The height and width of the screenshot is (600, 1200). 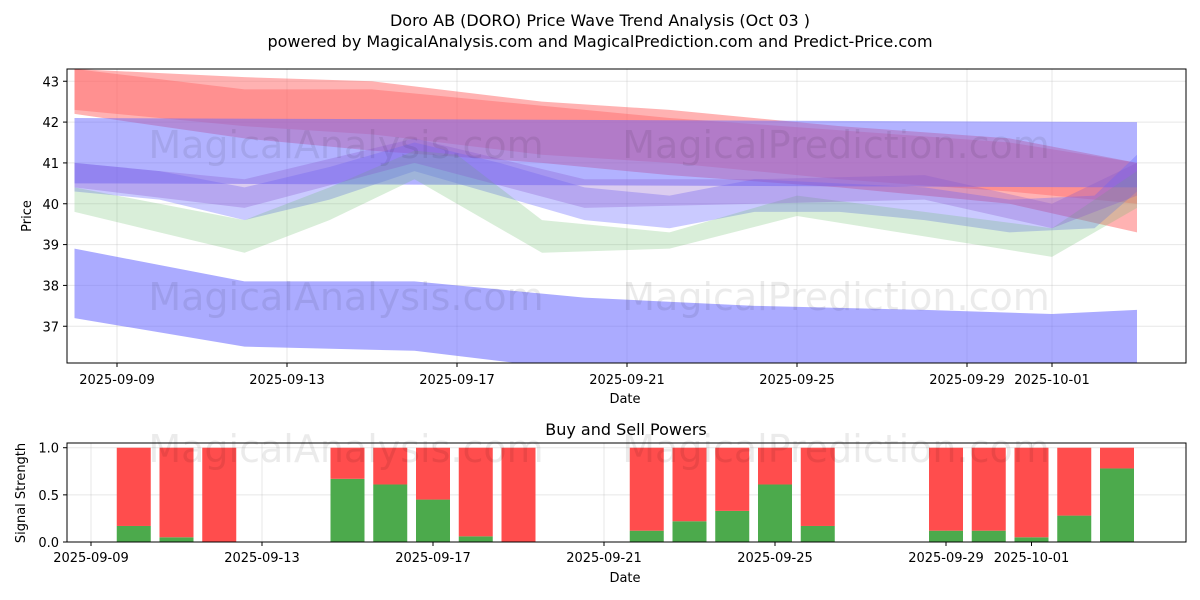 What do you see at coordinates (50, 246) in the screenshot?
I see `price-ytick-label: 39` at bounding box center [50, 246].